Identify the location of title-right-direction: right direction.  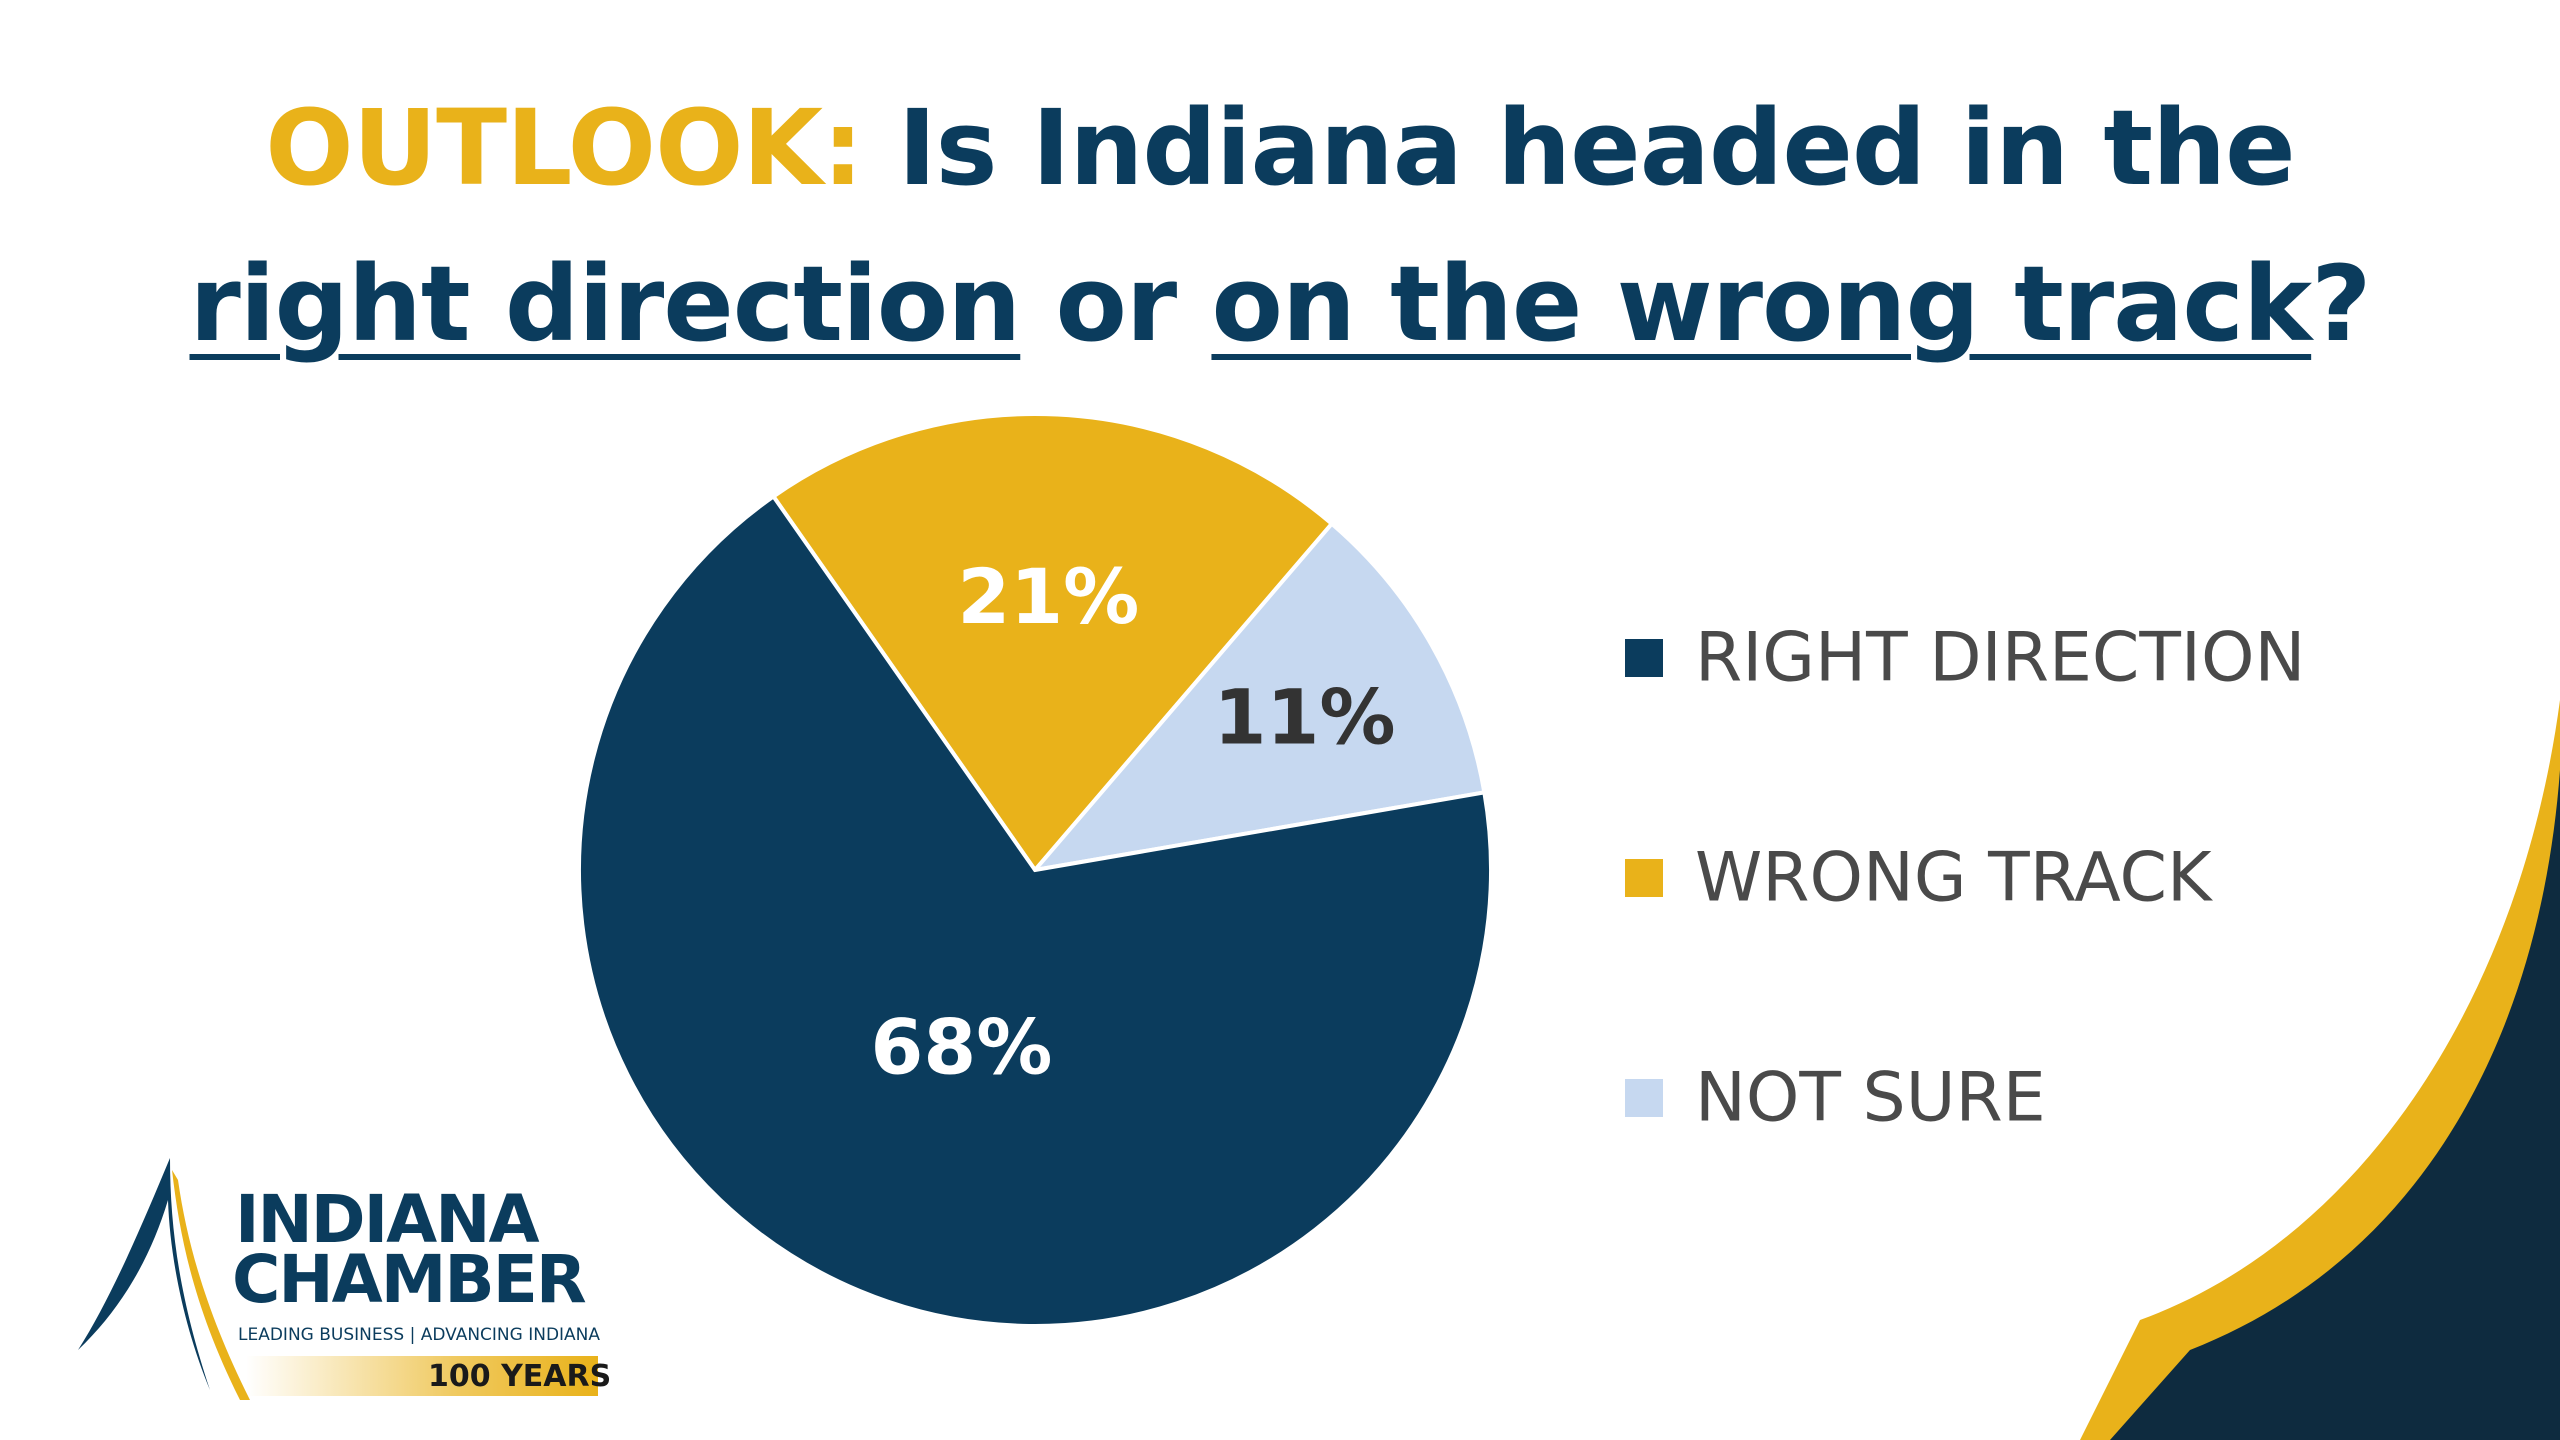
(605, 304).